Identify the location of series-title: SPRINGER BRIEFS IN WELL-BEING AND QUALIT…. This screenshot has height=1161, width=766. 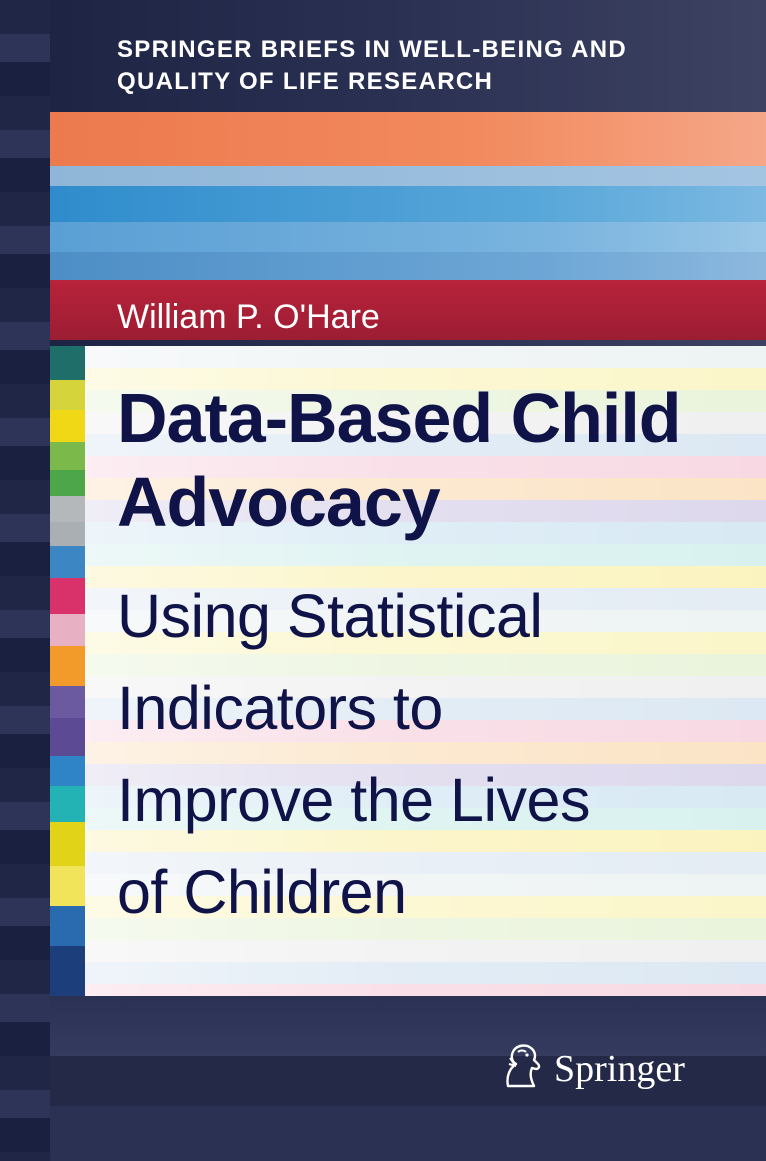
(372, 66).